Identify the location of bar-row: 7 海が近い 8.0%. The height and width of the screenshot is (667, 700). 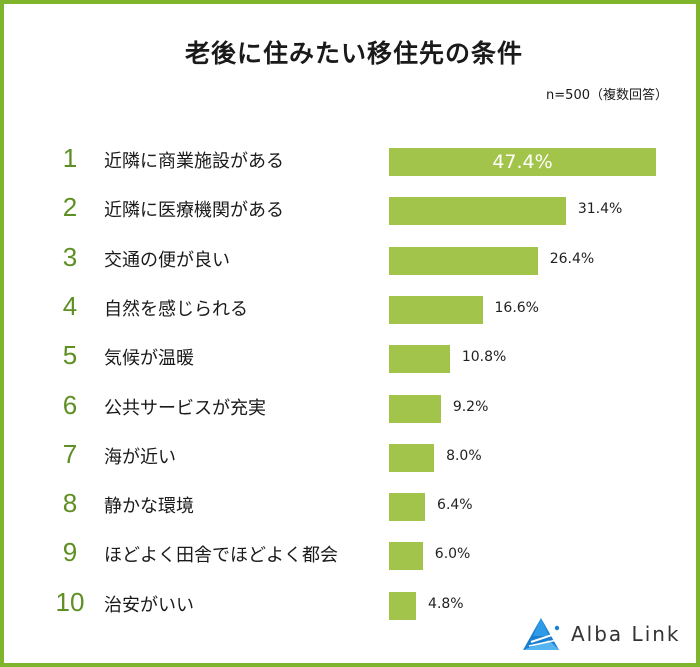
(352, 456).